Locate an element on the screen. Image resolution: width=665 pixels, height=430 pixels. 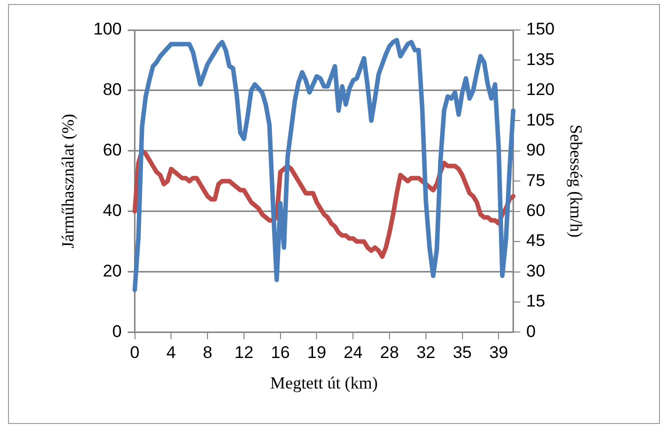
y2-tick-label: 15 is located at coordinates (536, 301).